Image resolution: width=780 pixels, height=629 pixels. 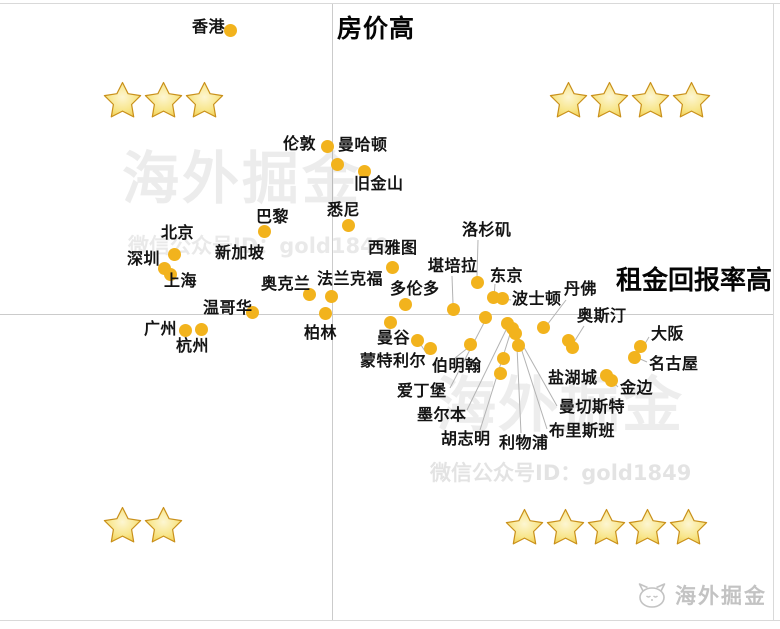 I want to click on star-rating-top-left, so click(x=163, y=101).